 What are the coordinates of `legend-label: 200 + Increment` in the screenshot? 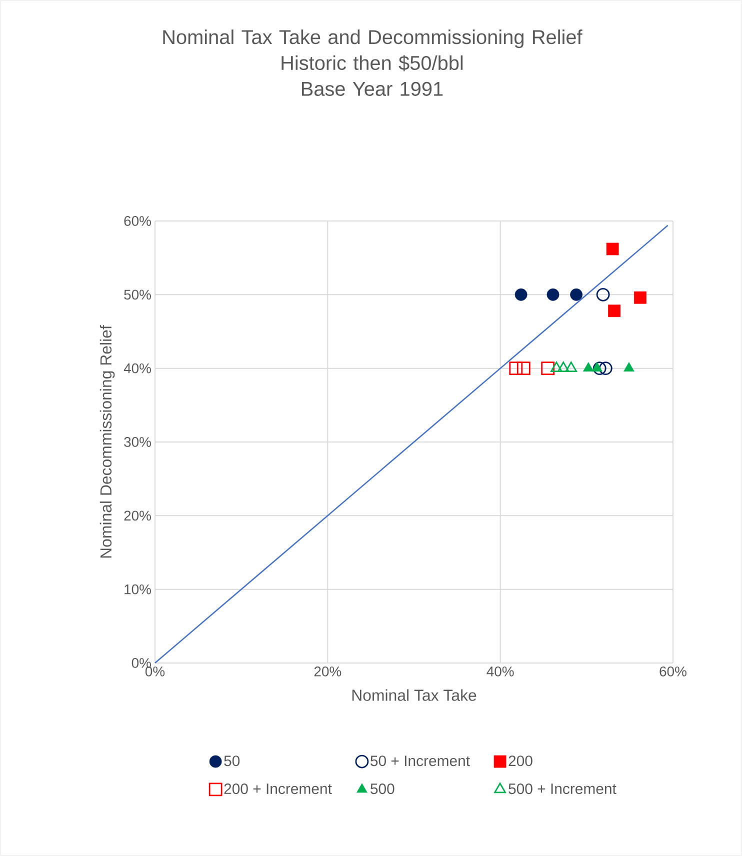 It's located at (278, 788).